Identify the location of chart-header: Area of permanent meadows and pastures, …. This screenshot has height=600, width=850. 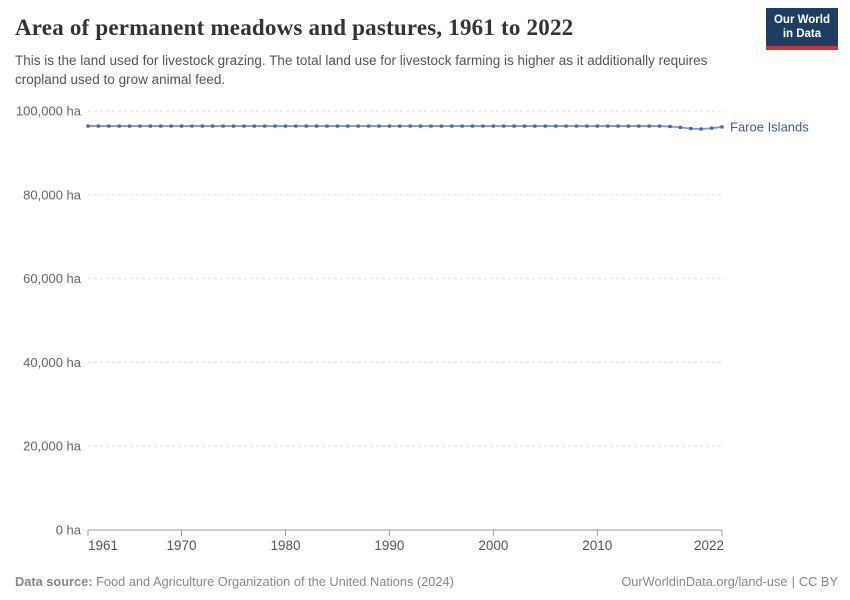
(425, 44).